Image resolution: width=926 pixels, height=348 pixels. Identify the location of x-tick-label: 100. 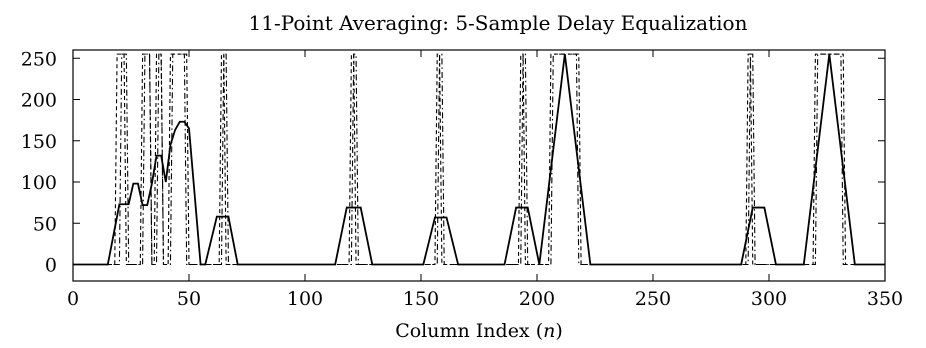
(305, 299).